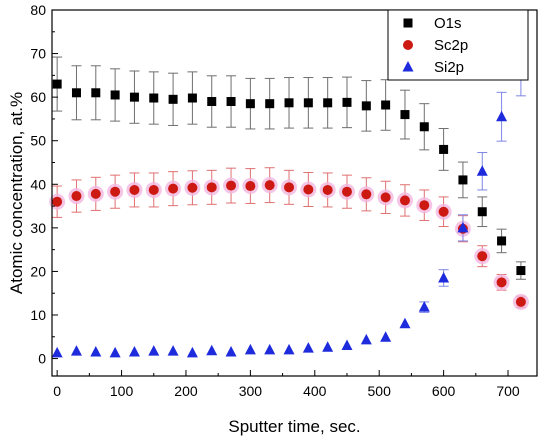  Describe the element at coordinates (38, 10) in the screenshot. I see `y-tick-label: 80` at that location.